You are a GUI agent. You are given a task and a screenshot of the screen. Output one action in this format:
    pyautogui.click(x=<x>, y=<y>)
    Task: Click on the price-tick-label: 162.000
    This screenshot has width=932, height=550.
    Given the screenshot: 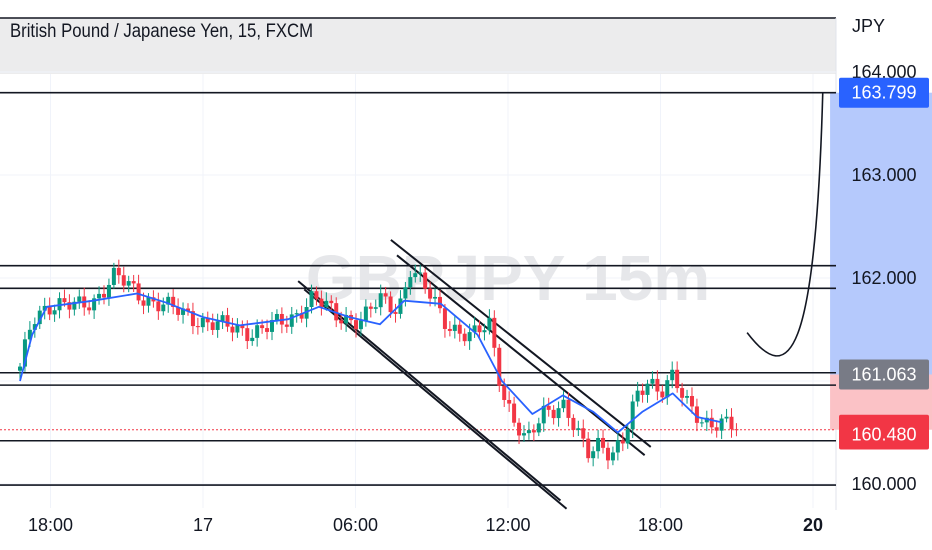 What is the action you would take?
    pyautogui.click(x=883, y=278)
    